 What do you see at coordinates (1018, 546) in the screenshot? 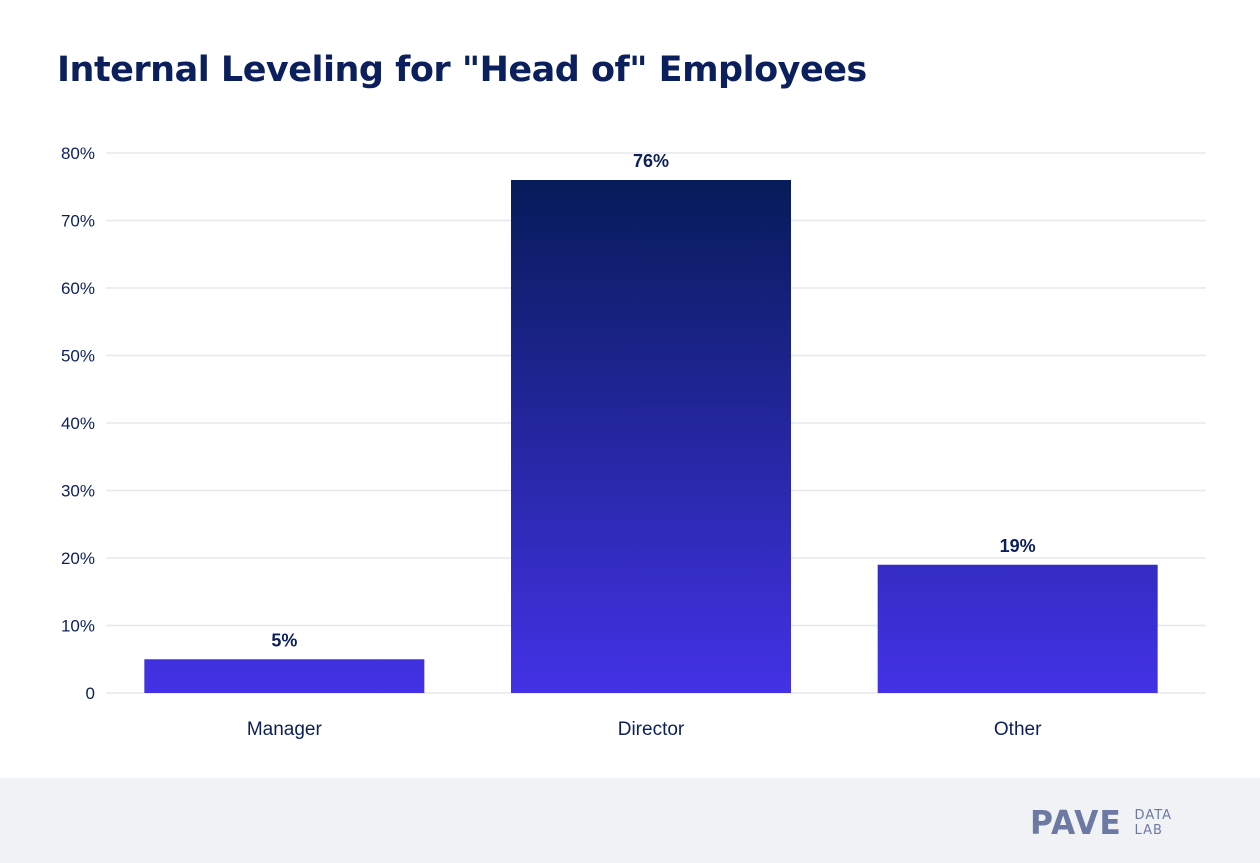
I see `value-label: 19%` at bounding box center [1018, 546].